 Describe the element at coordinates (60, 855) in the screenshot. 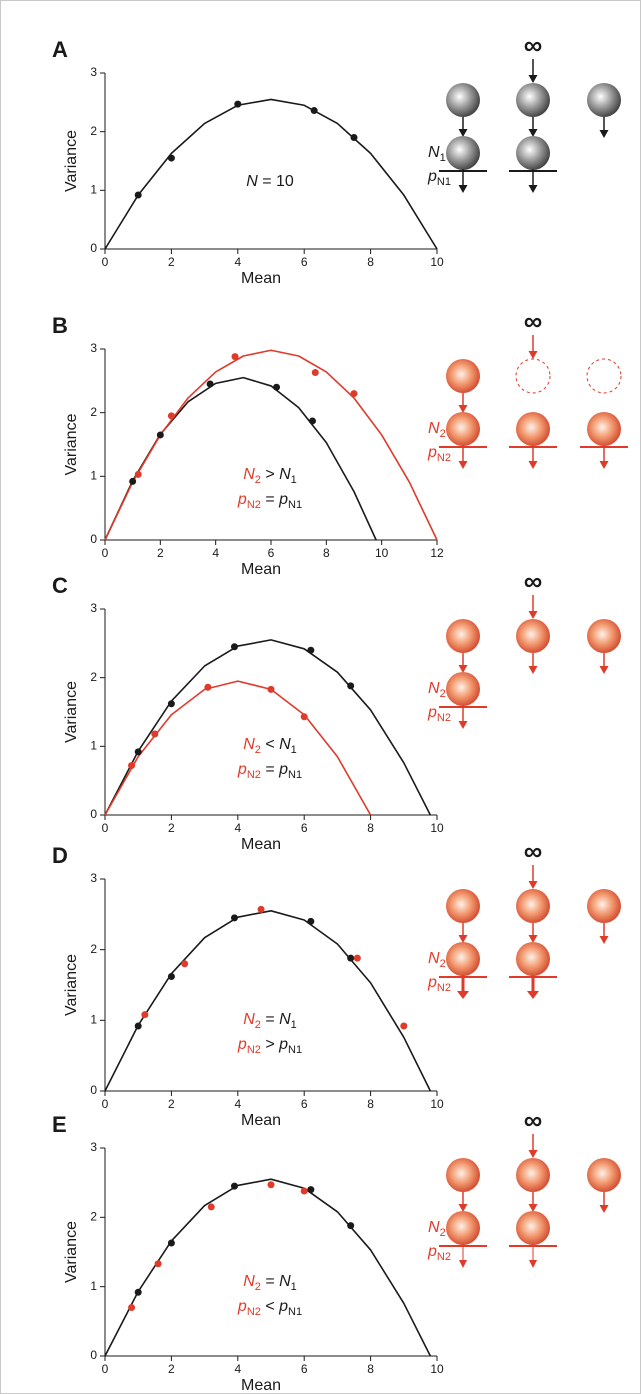

I see `panel-label: D` at that location.